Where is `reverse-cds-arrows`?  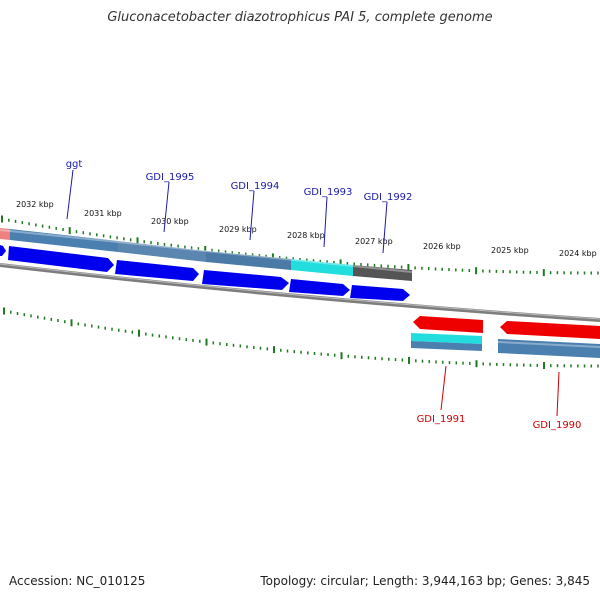 reverse-cds-arrows is located at coordinates (506, 327).